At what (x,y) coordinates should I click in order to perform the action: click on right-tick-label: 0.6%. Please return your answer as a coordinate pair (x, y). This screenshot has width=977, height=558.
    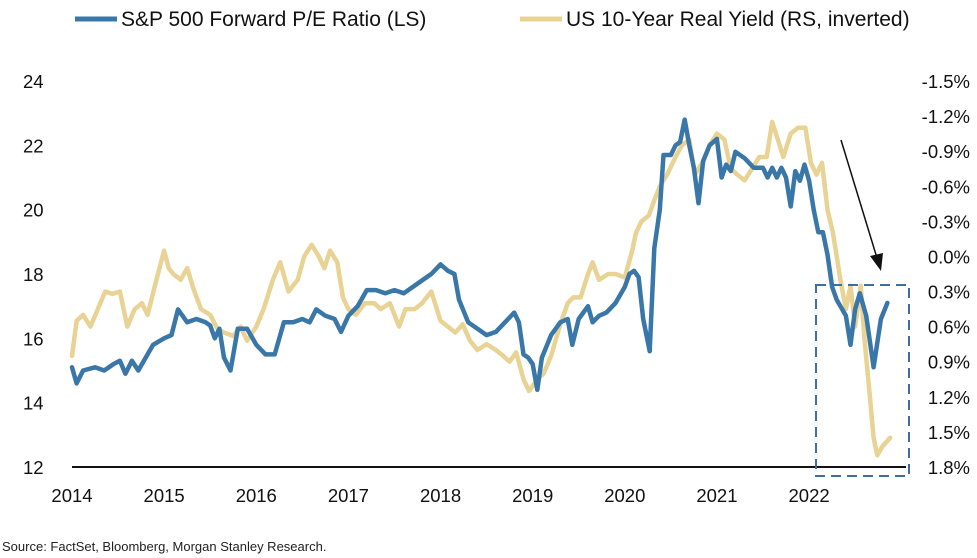
    Looking at the image, I should click on (949, 327).